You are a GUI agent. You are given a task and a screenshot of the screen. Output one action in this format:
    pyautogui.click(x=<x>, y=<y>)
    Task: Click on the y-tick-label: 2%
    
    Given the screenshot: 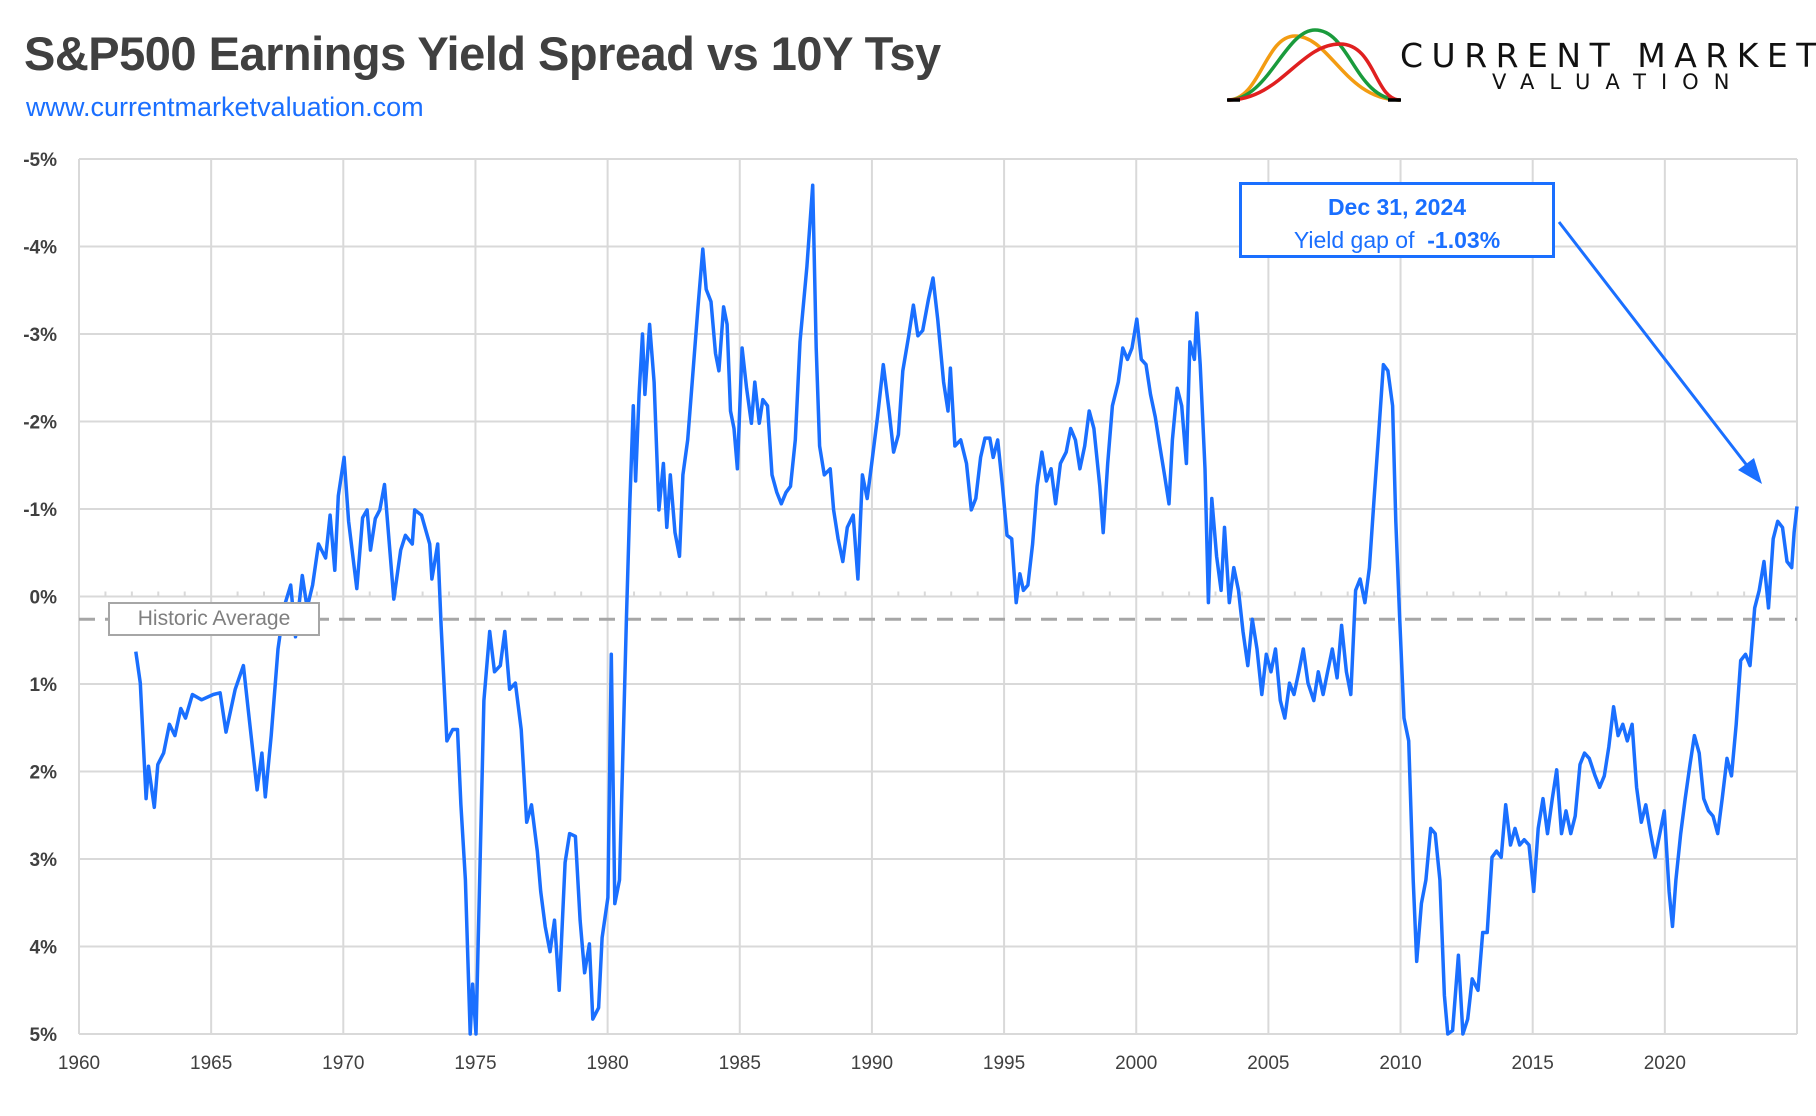 What is the action you would take?
    pyautogui.click(x=44, y=773)
    